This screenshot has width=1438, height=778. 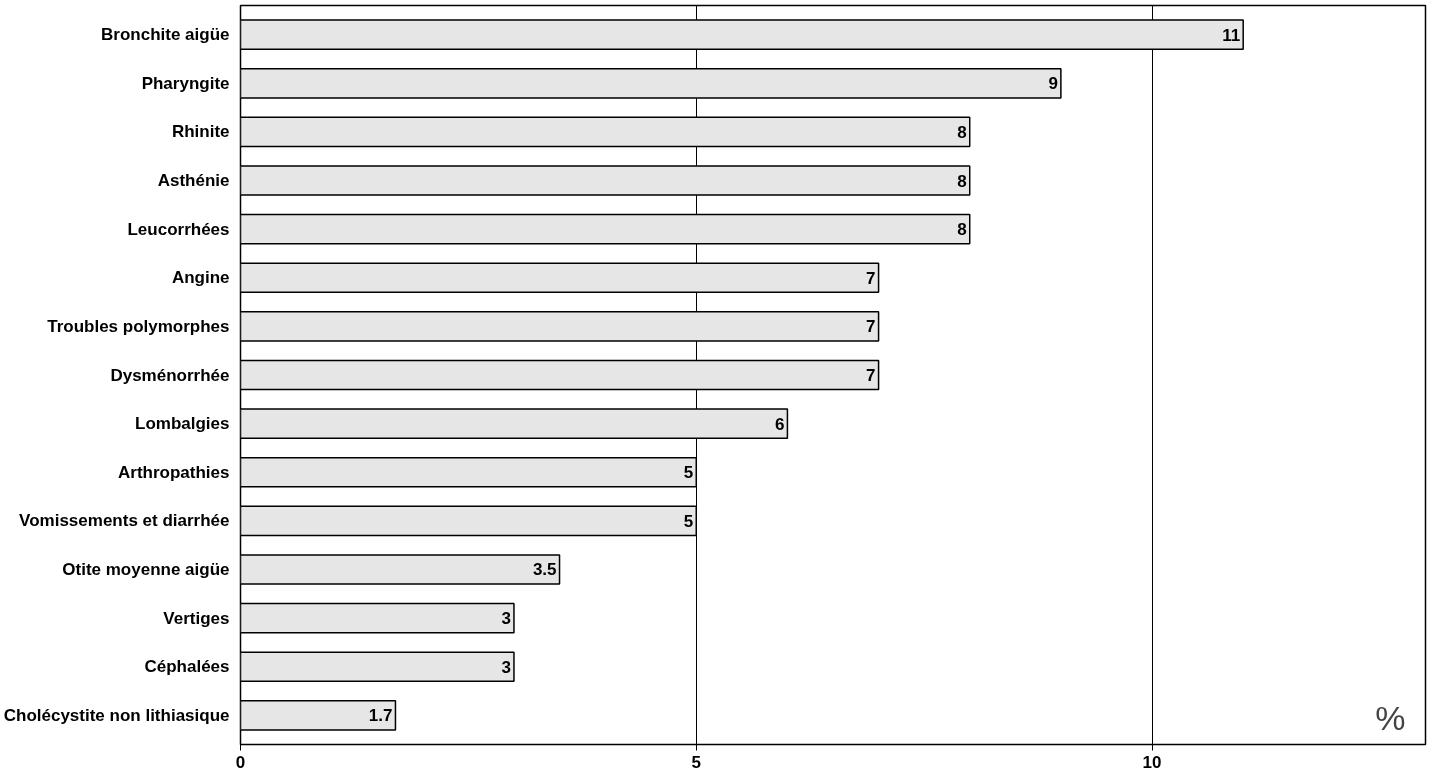 I want to click on y-tick-label: Pharyngite, so click(x=185, y=83).